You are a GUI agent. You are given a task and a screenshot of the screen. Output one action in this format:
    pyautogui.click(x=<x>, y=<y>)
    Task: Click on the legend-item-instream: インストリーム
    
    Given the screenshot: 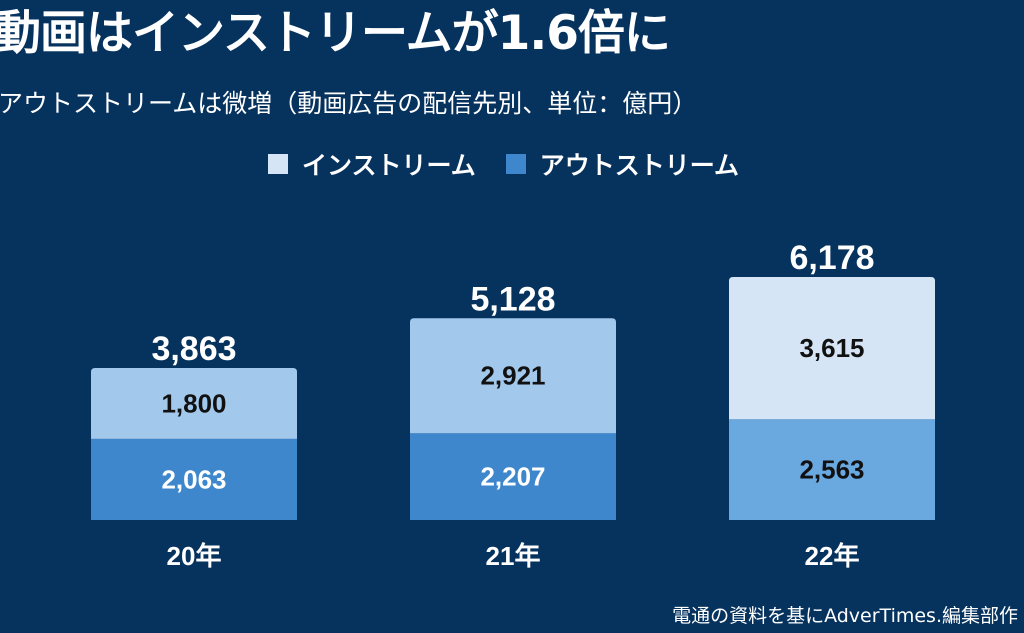 What is the action you would take?
    pyautogui.click(x=372, y=164)
    